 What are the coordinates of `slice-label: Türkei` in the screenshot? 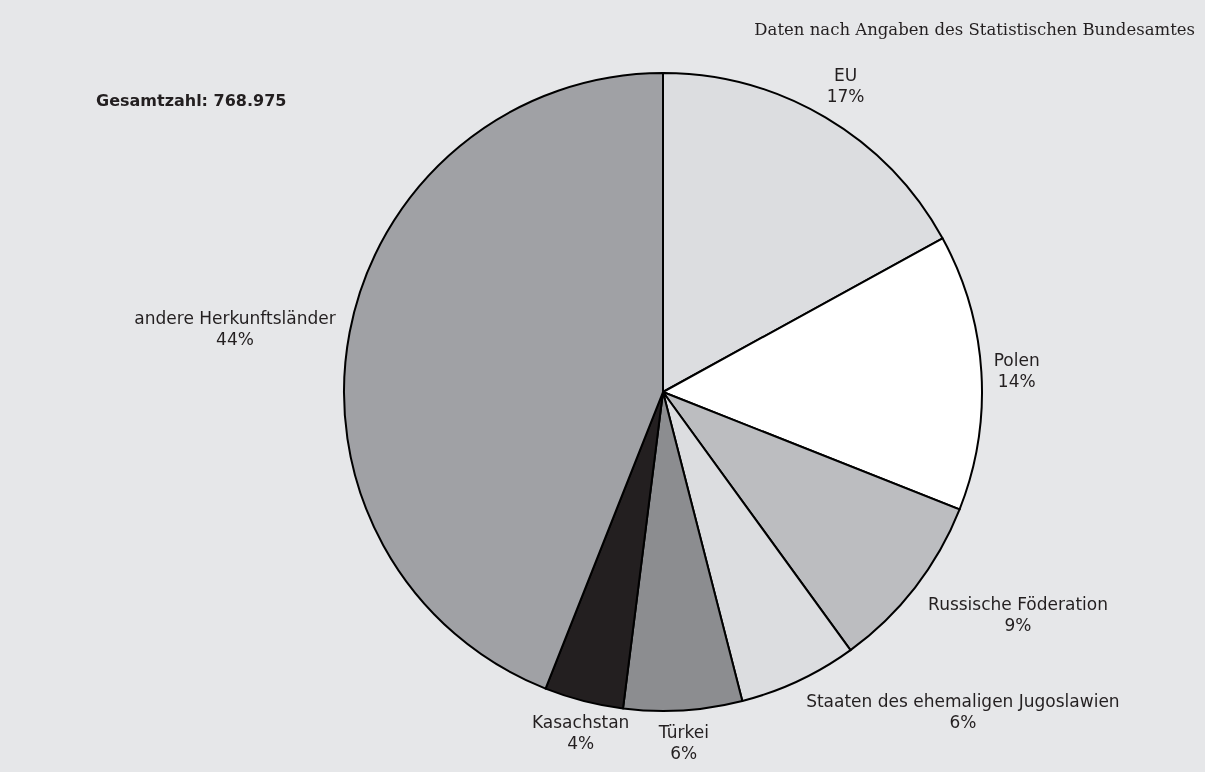 It's located at (683, 731).